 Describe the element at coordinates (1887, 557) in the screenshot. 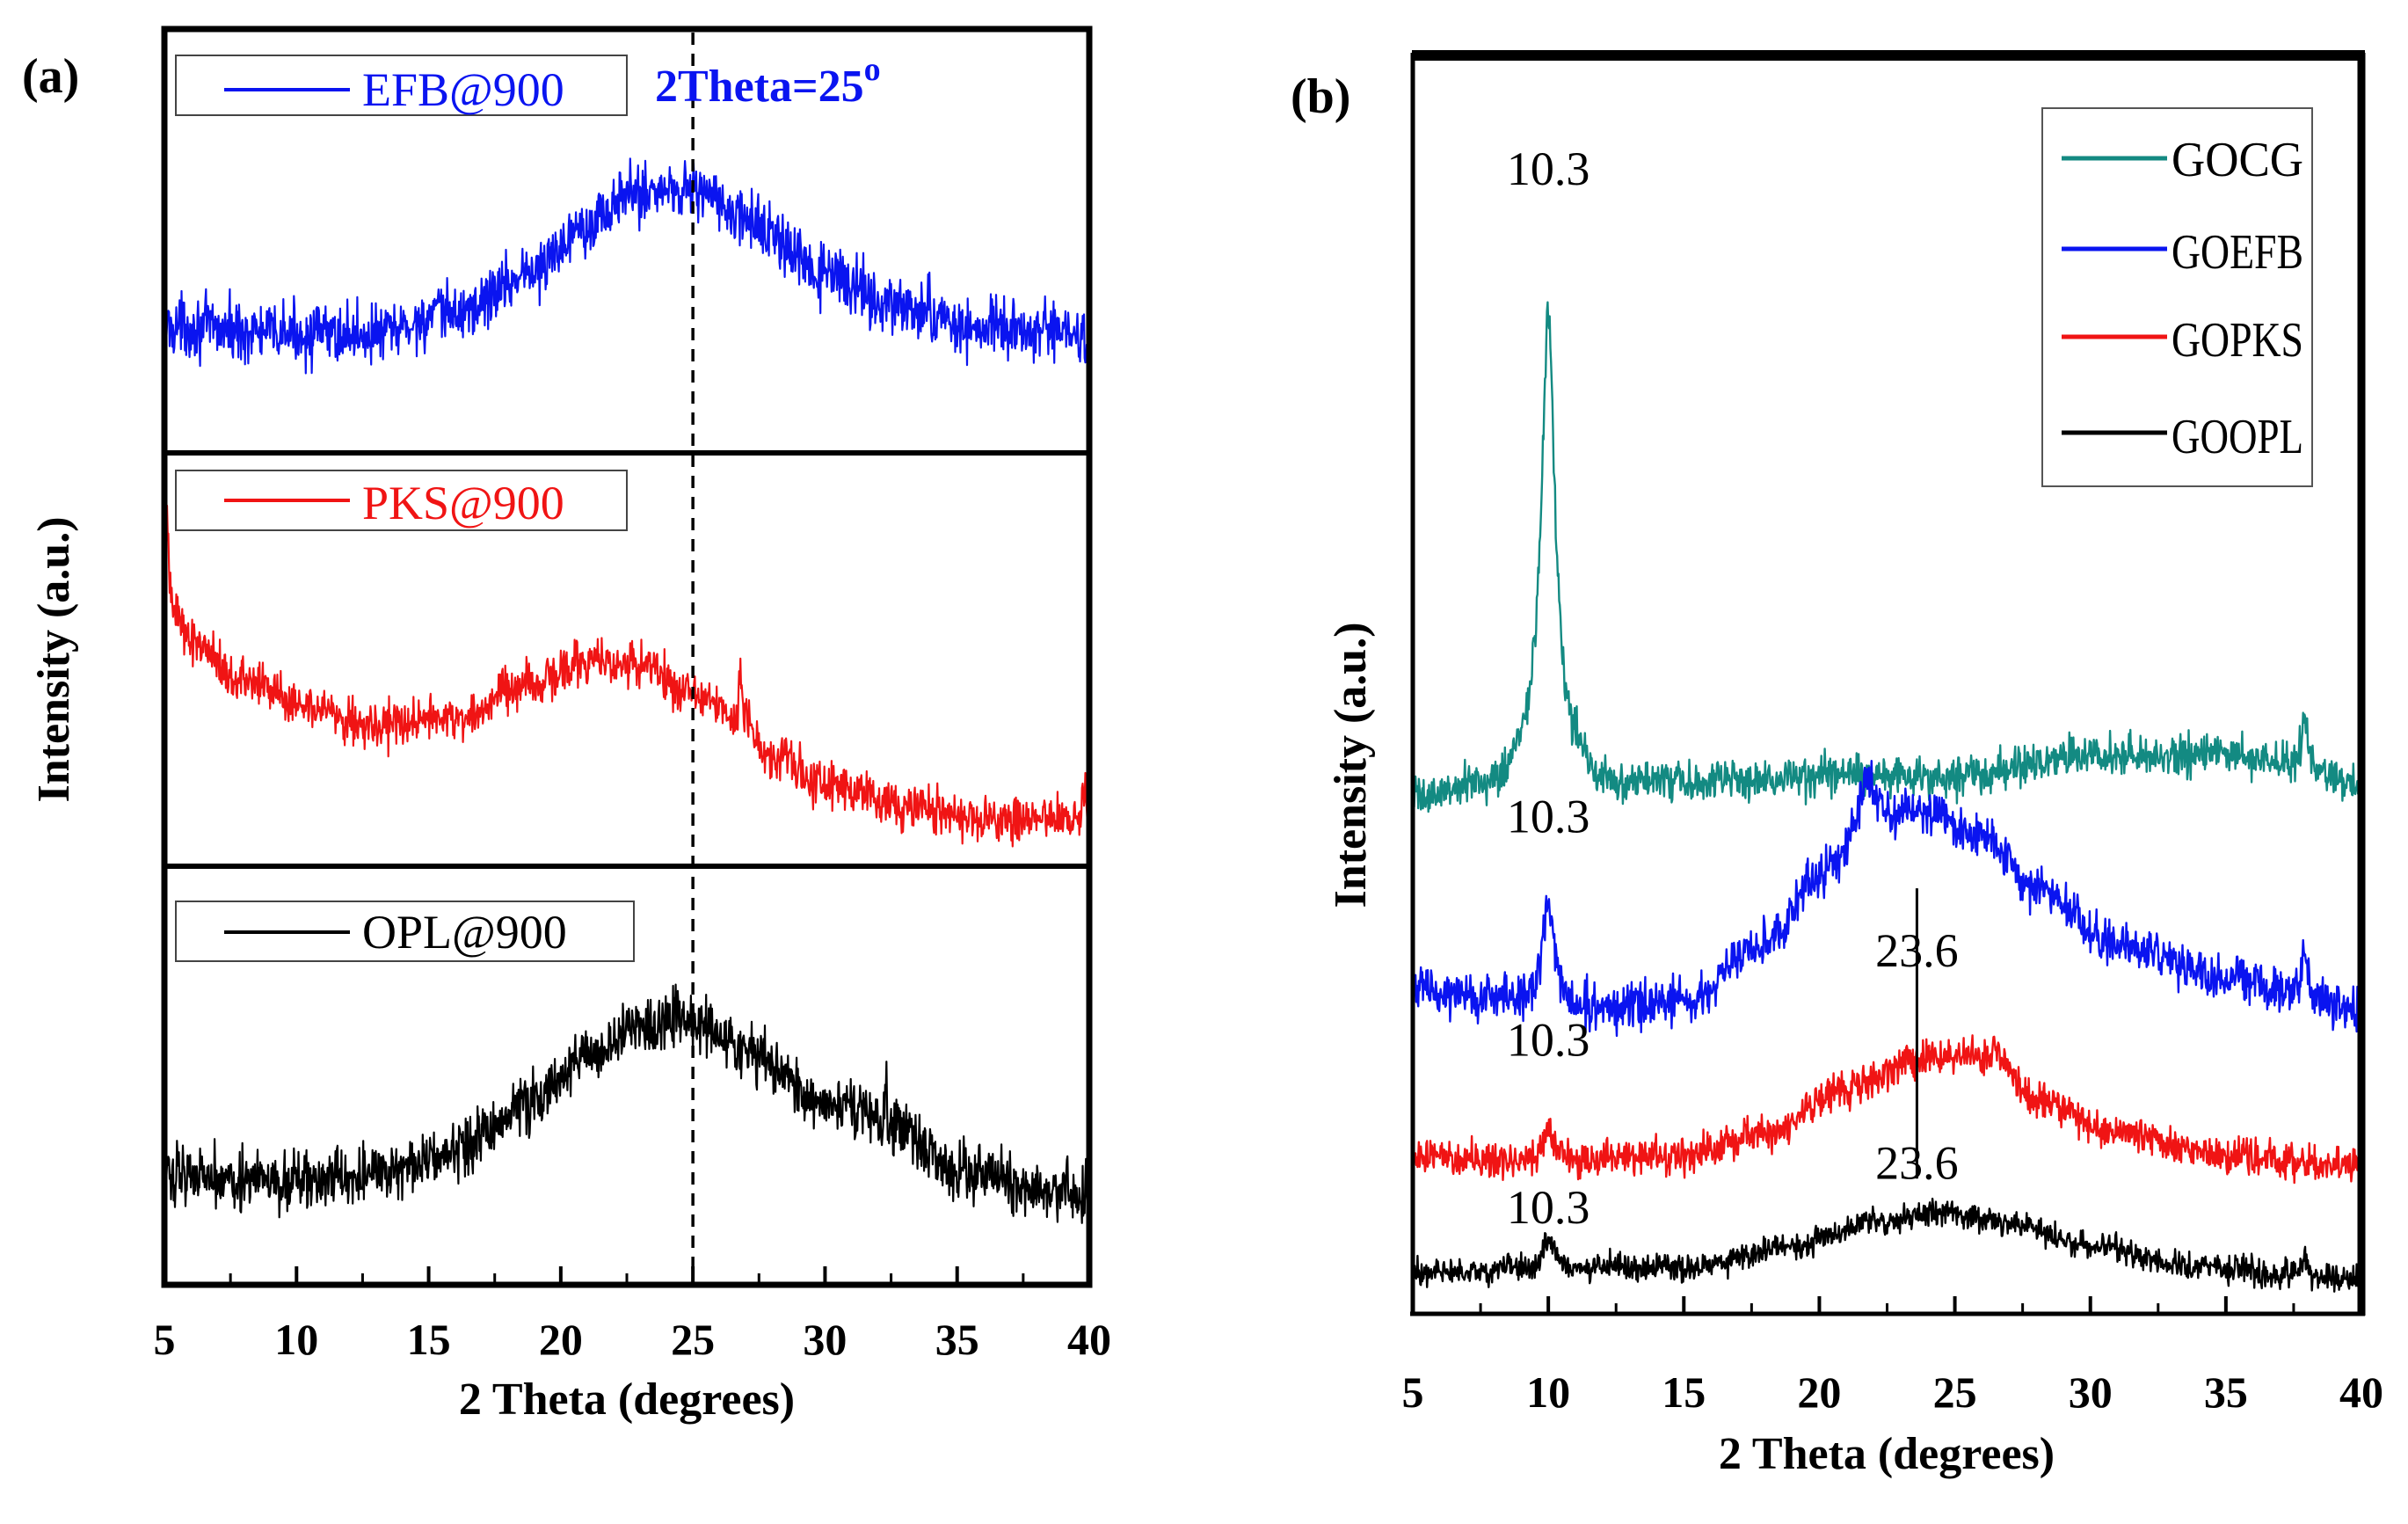

I see `series-gocg-line` at that location.